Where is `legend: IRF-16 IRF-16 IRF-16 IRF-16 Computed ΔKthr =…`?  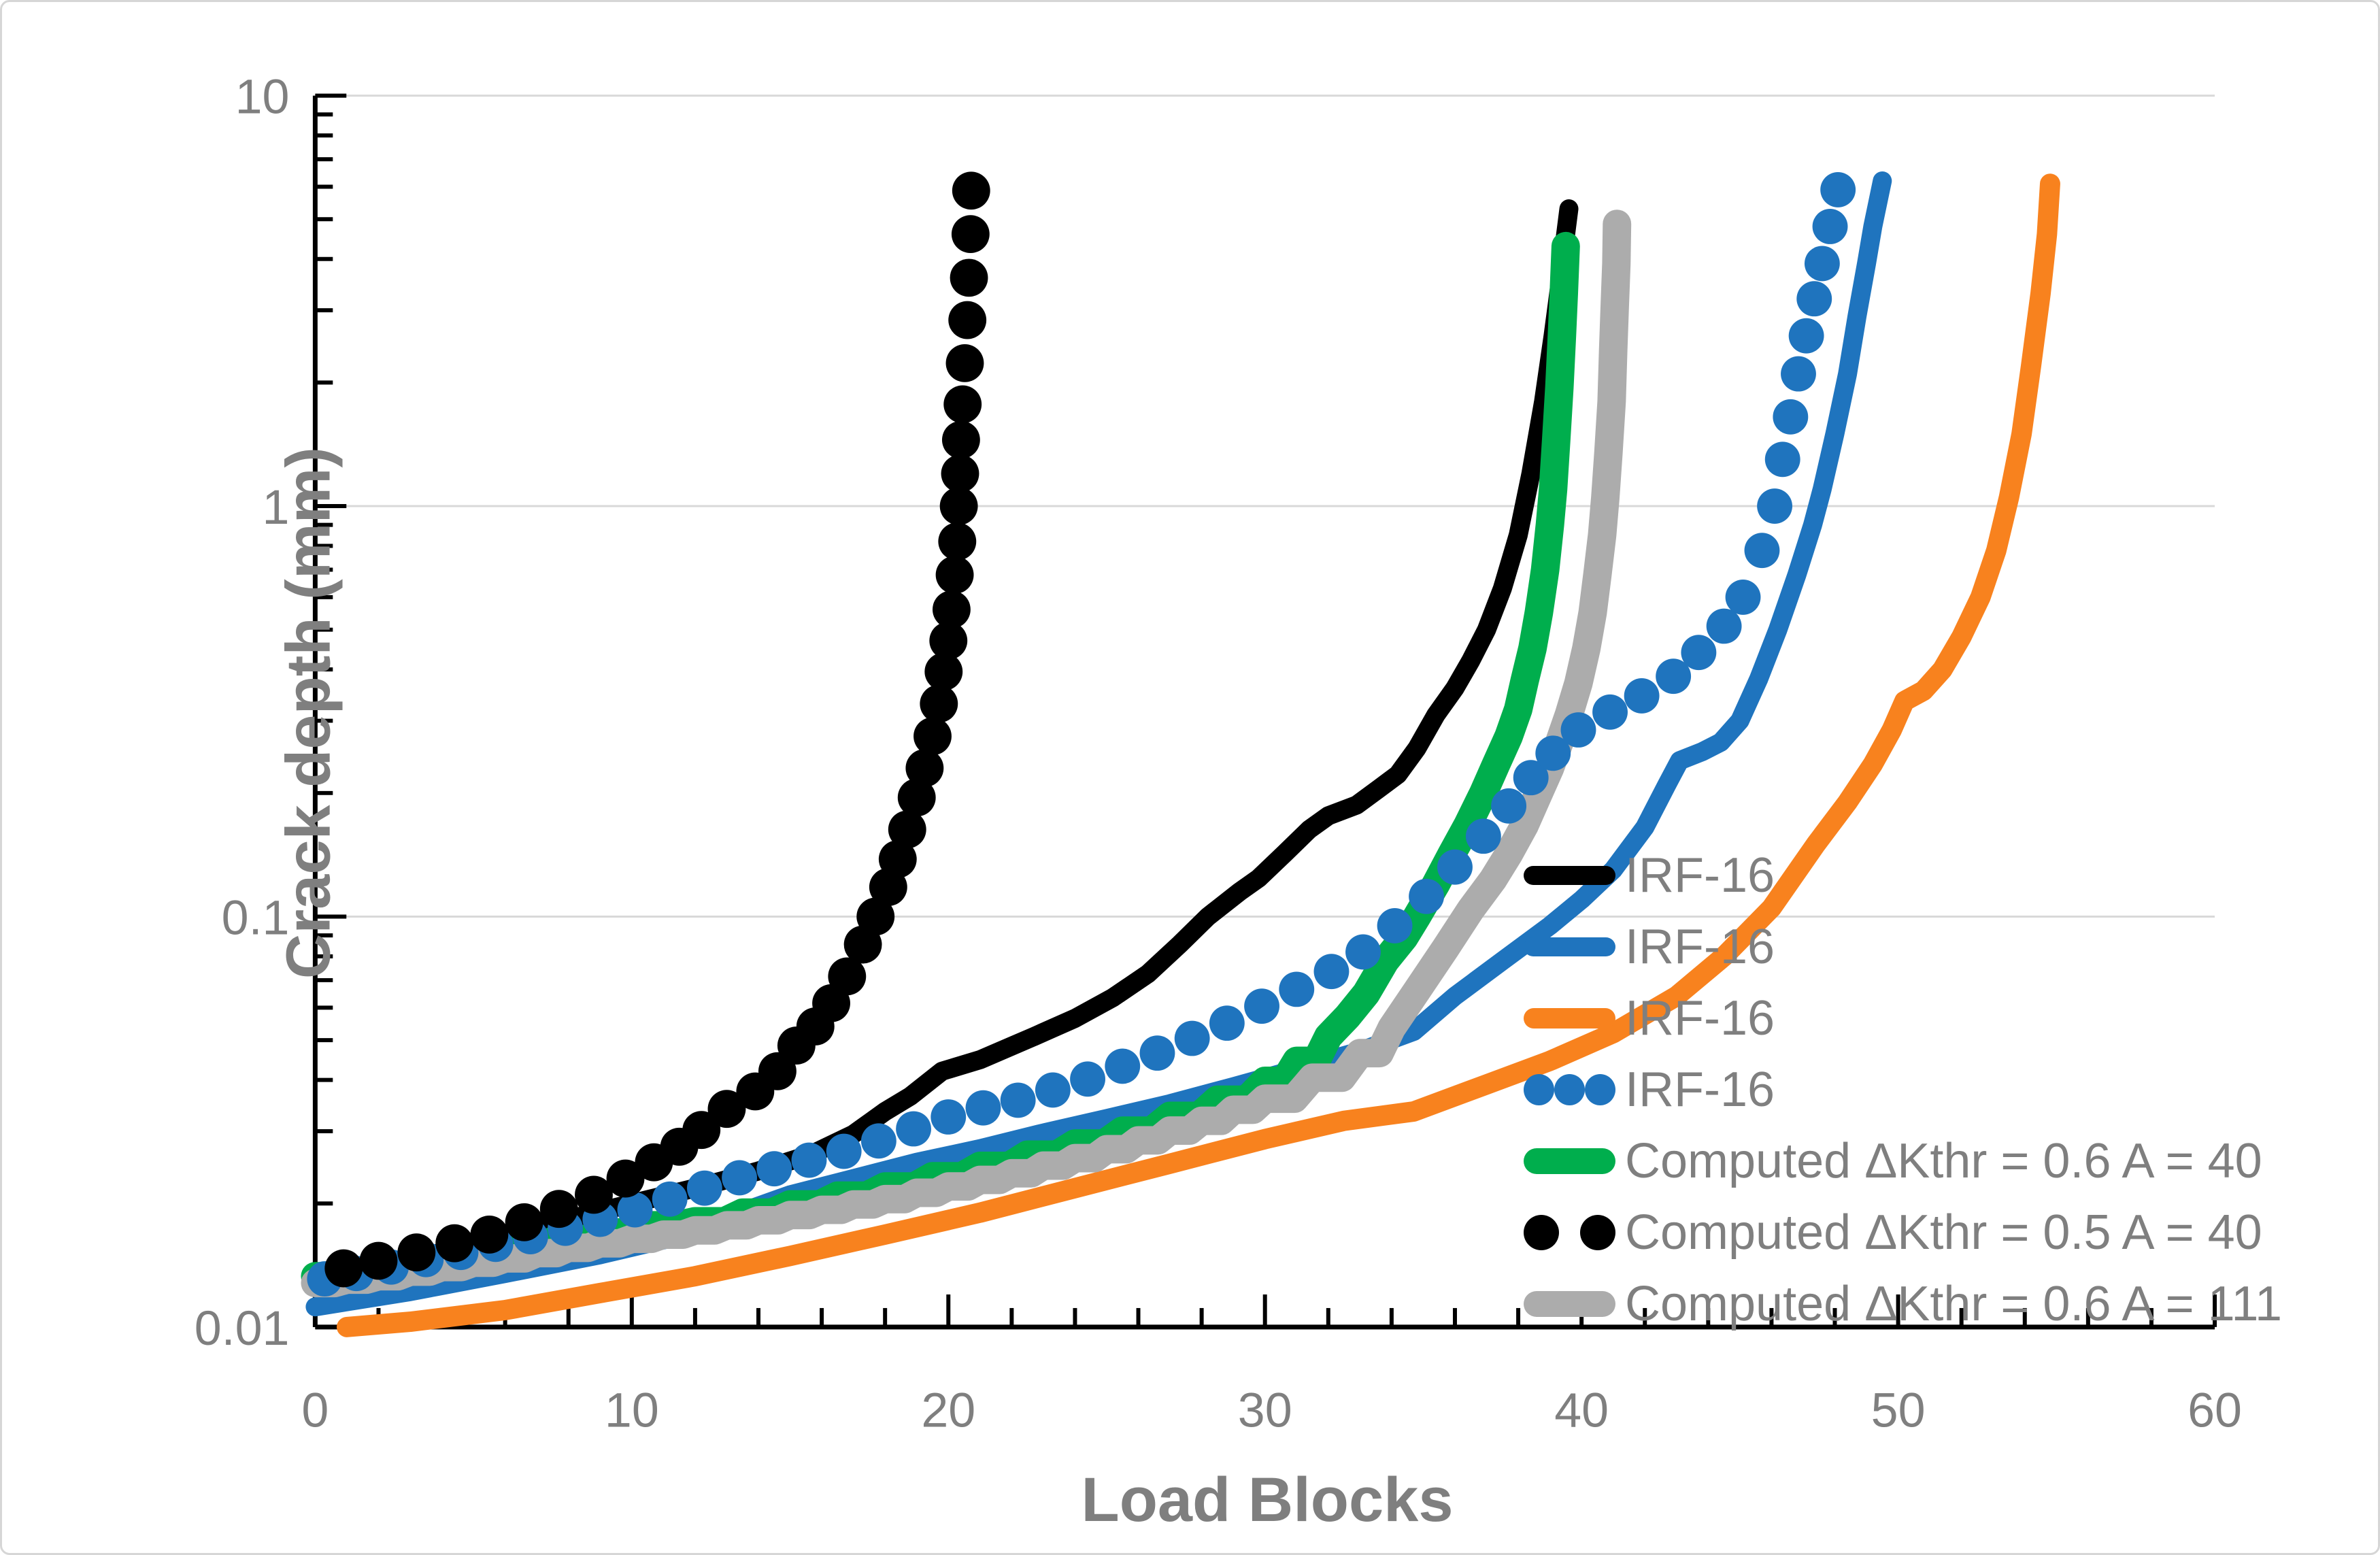 legend: IRF-16 IRF-16 IRF-16 IRF-16 Computed ΔKthr =… is located at coordinates (1903, 1089).